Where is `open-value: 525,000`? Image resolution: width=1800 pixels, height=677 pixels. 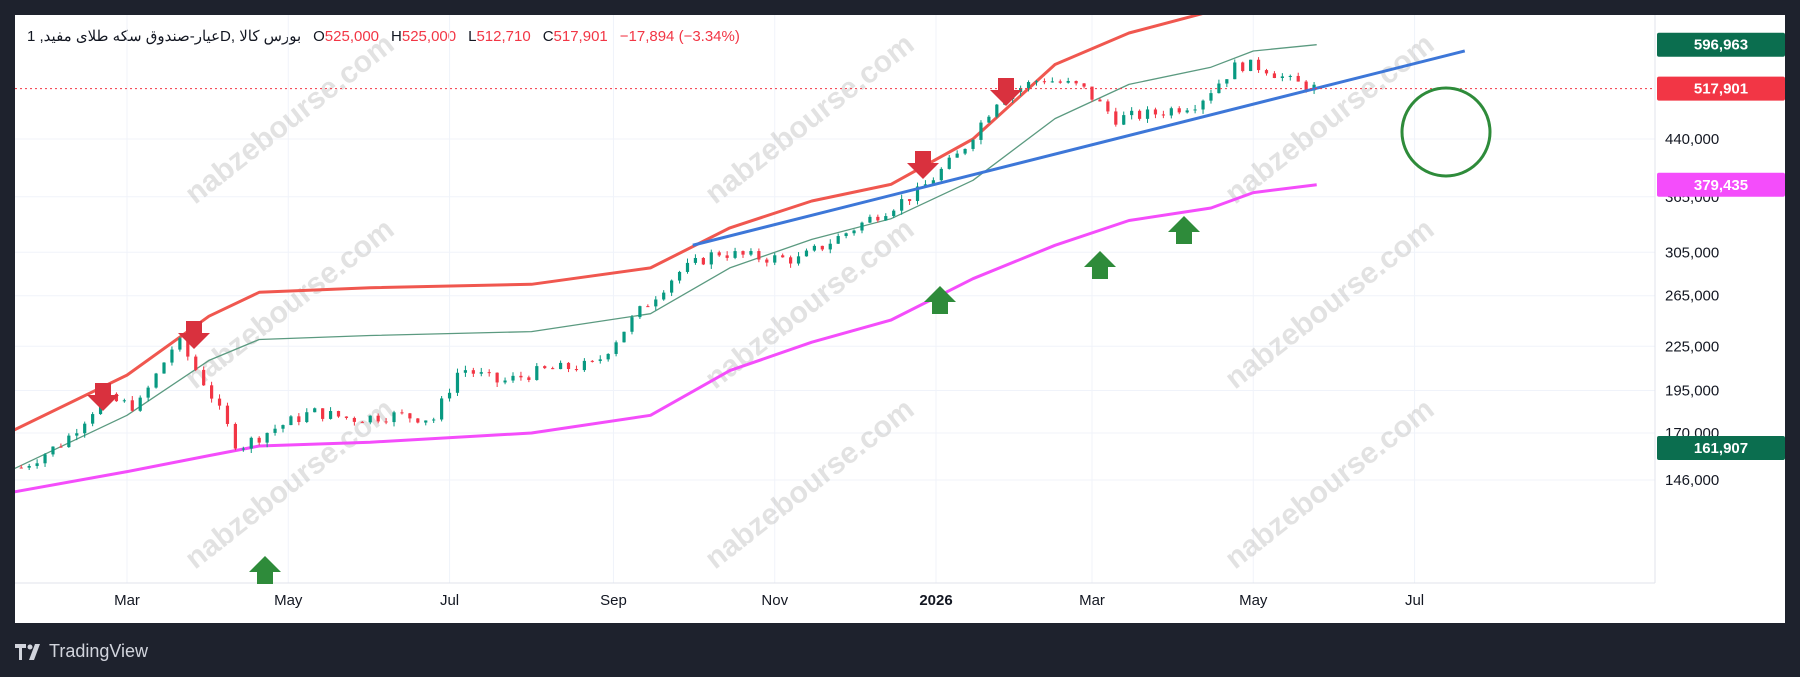
open-value: 525,000 is located at coordinates (352, 36).